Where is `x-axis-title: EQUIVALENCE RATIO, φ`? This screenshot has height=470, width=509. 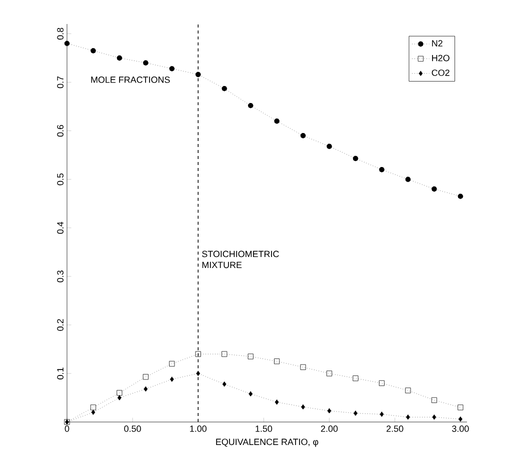 x-axis-title: EQUIVALENCE RATIO, φ is located at coordinates (267, 442).